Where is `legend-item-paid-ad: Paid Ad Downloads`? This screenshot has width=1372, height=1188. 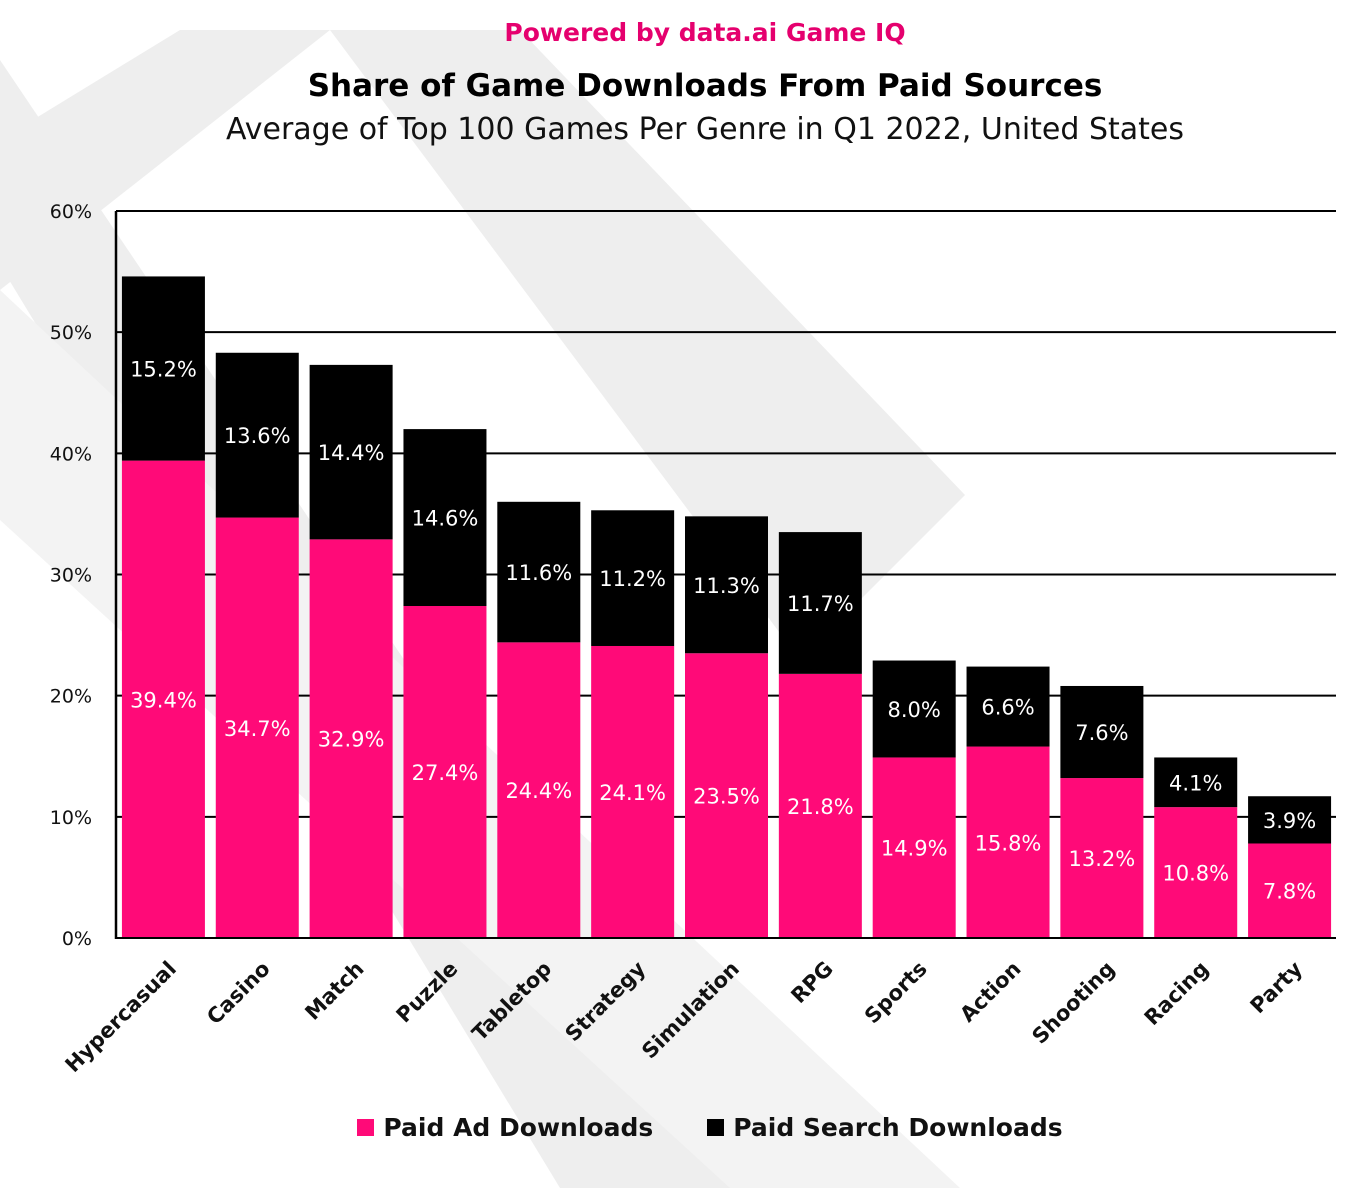 legend-item-paid-ad: Paid Ad Downloads is located at coordinates (505, 1127).